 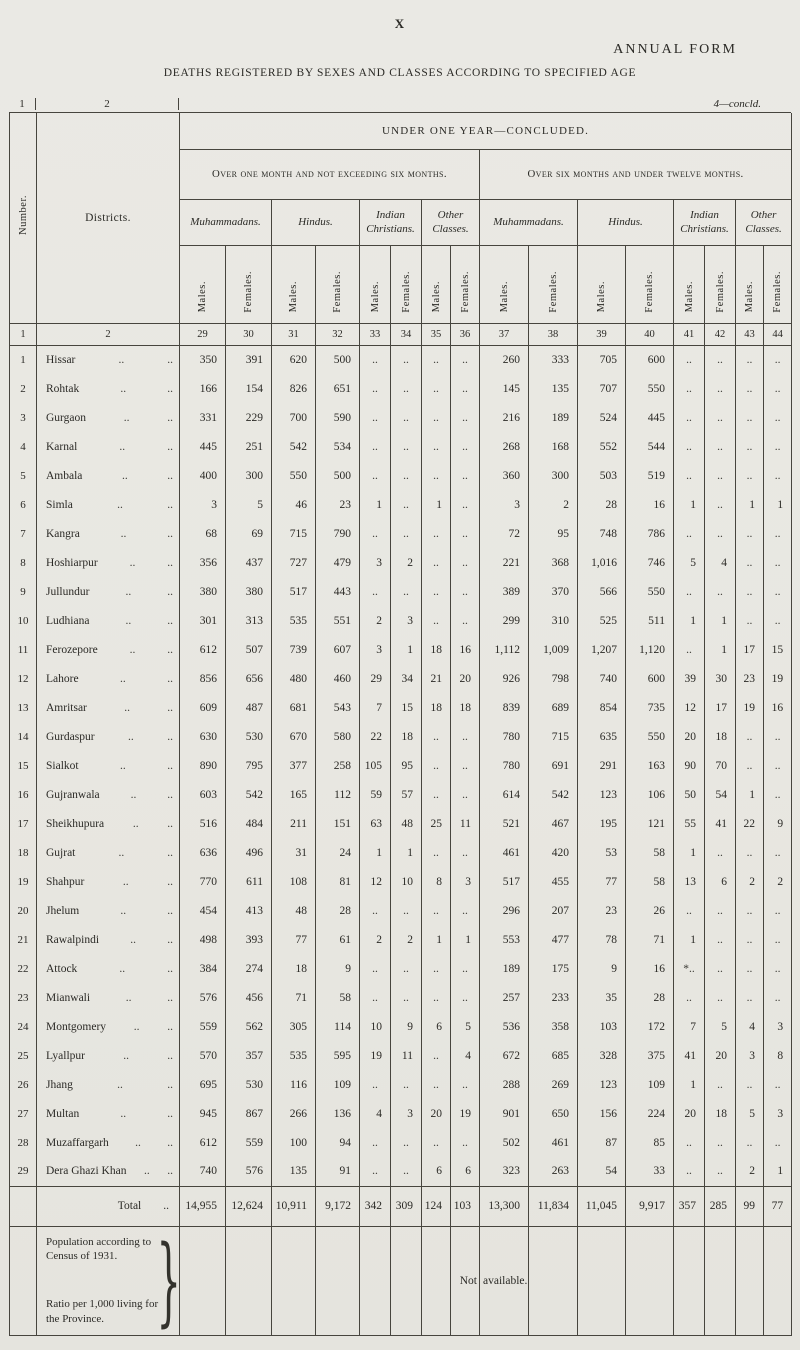 I want to click on value-cell: 16, so click(x=777, y=707).